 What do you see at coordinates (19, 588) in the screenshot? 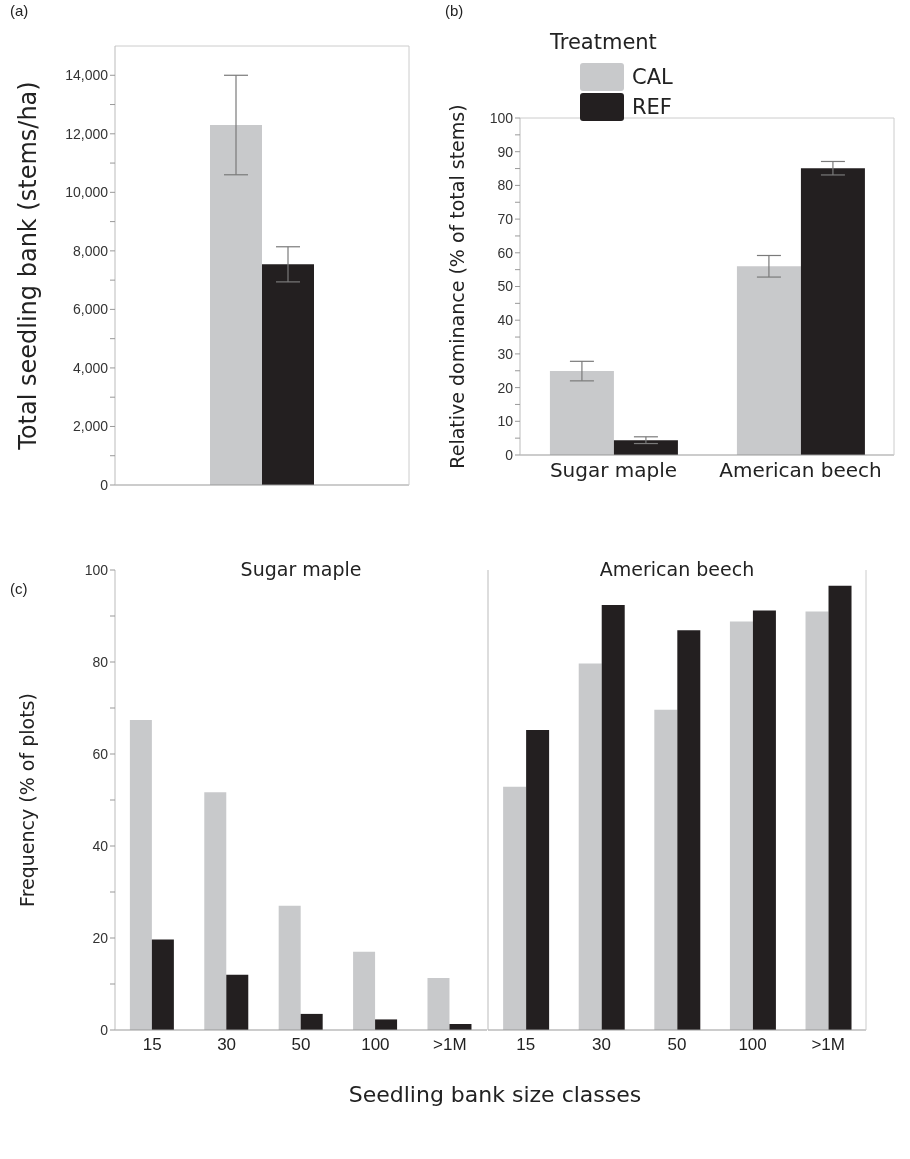
I see `text: (c)` at bounding box center [19, 588].